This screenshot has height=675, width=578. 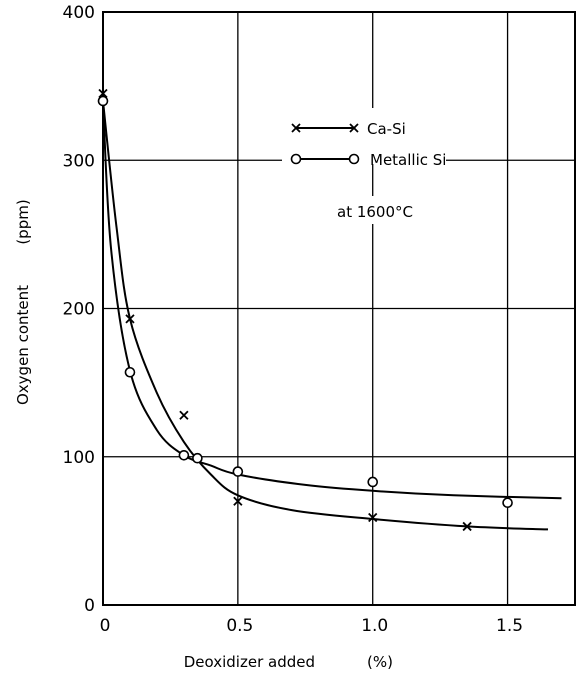 I want to click on legend-label-ca-si: Ca-Si, so click(x=386, y=129).